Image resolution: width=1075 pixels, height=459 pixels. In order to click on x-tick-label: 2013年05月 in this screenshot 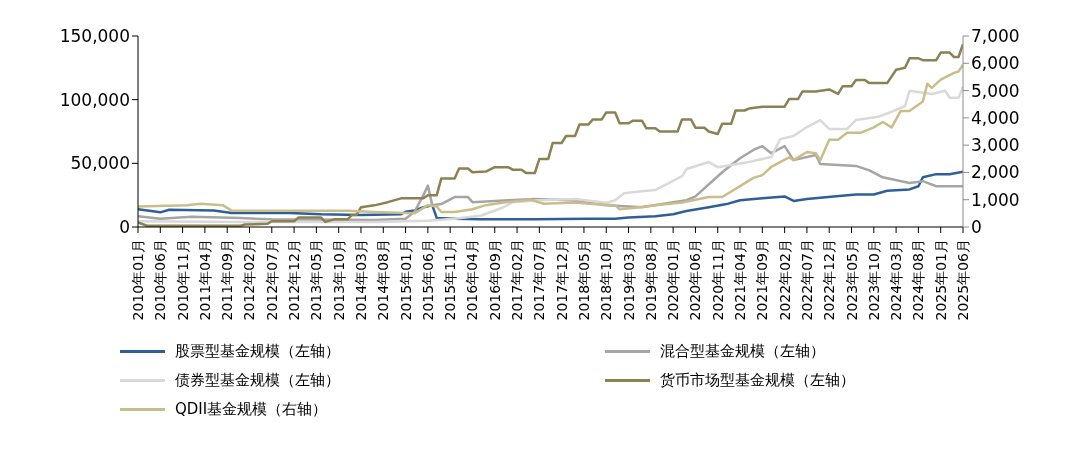, I will do `click(316, 280)`.